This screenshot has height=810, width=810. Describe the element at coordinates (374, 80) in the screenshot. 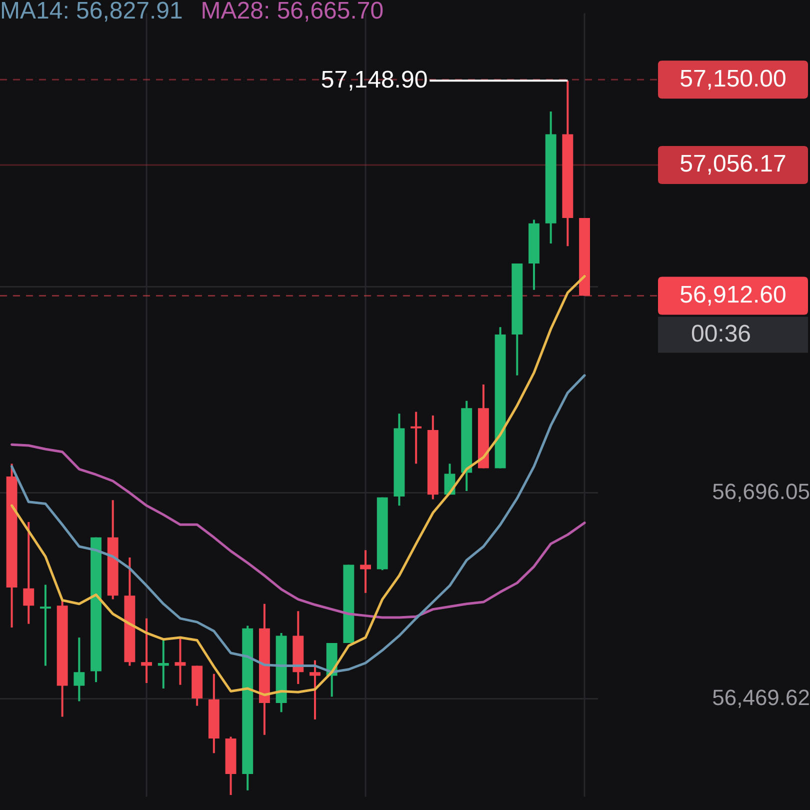

I see `annotation: 57,148.90` at that location.